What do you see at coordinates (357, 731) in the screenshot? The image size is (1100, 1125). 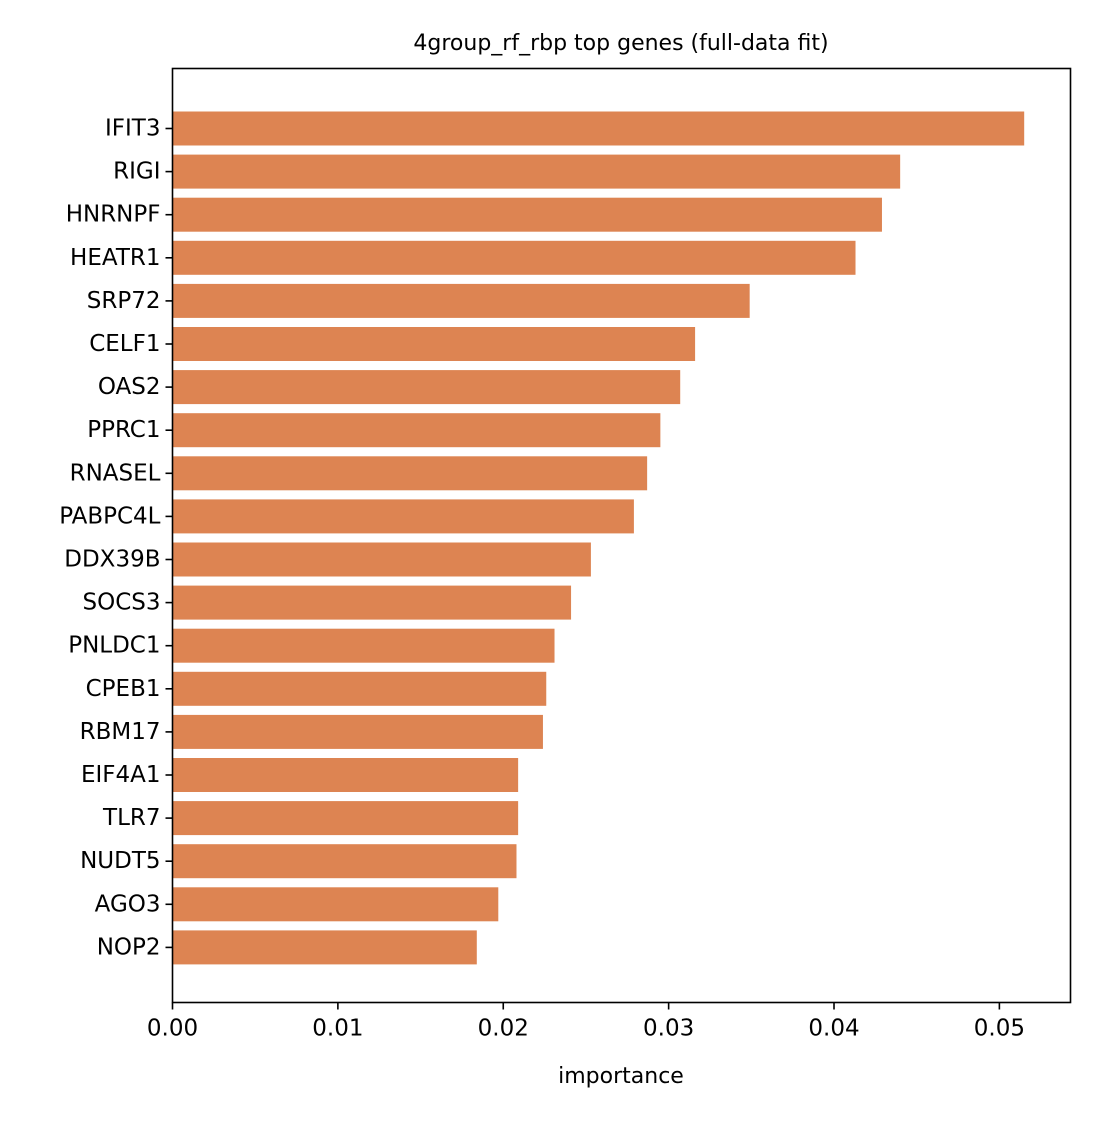 I see `bar-rbm17` at bounding box center [357, 731].